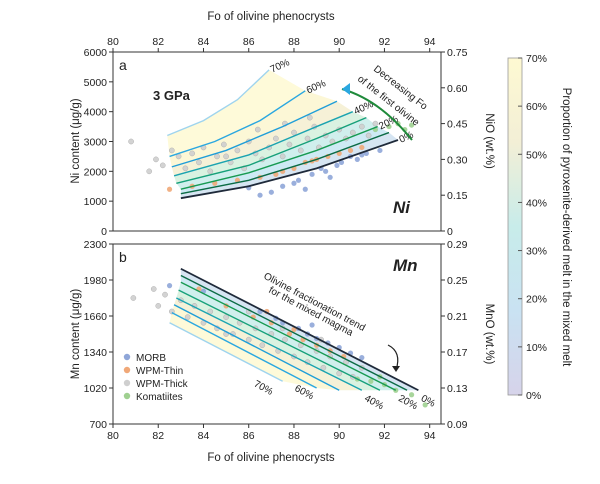  Describe the element at coordinates (127, 396) in the screenshot. I see `legend-marker-komatiites` at that location.